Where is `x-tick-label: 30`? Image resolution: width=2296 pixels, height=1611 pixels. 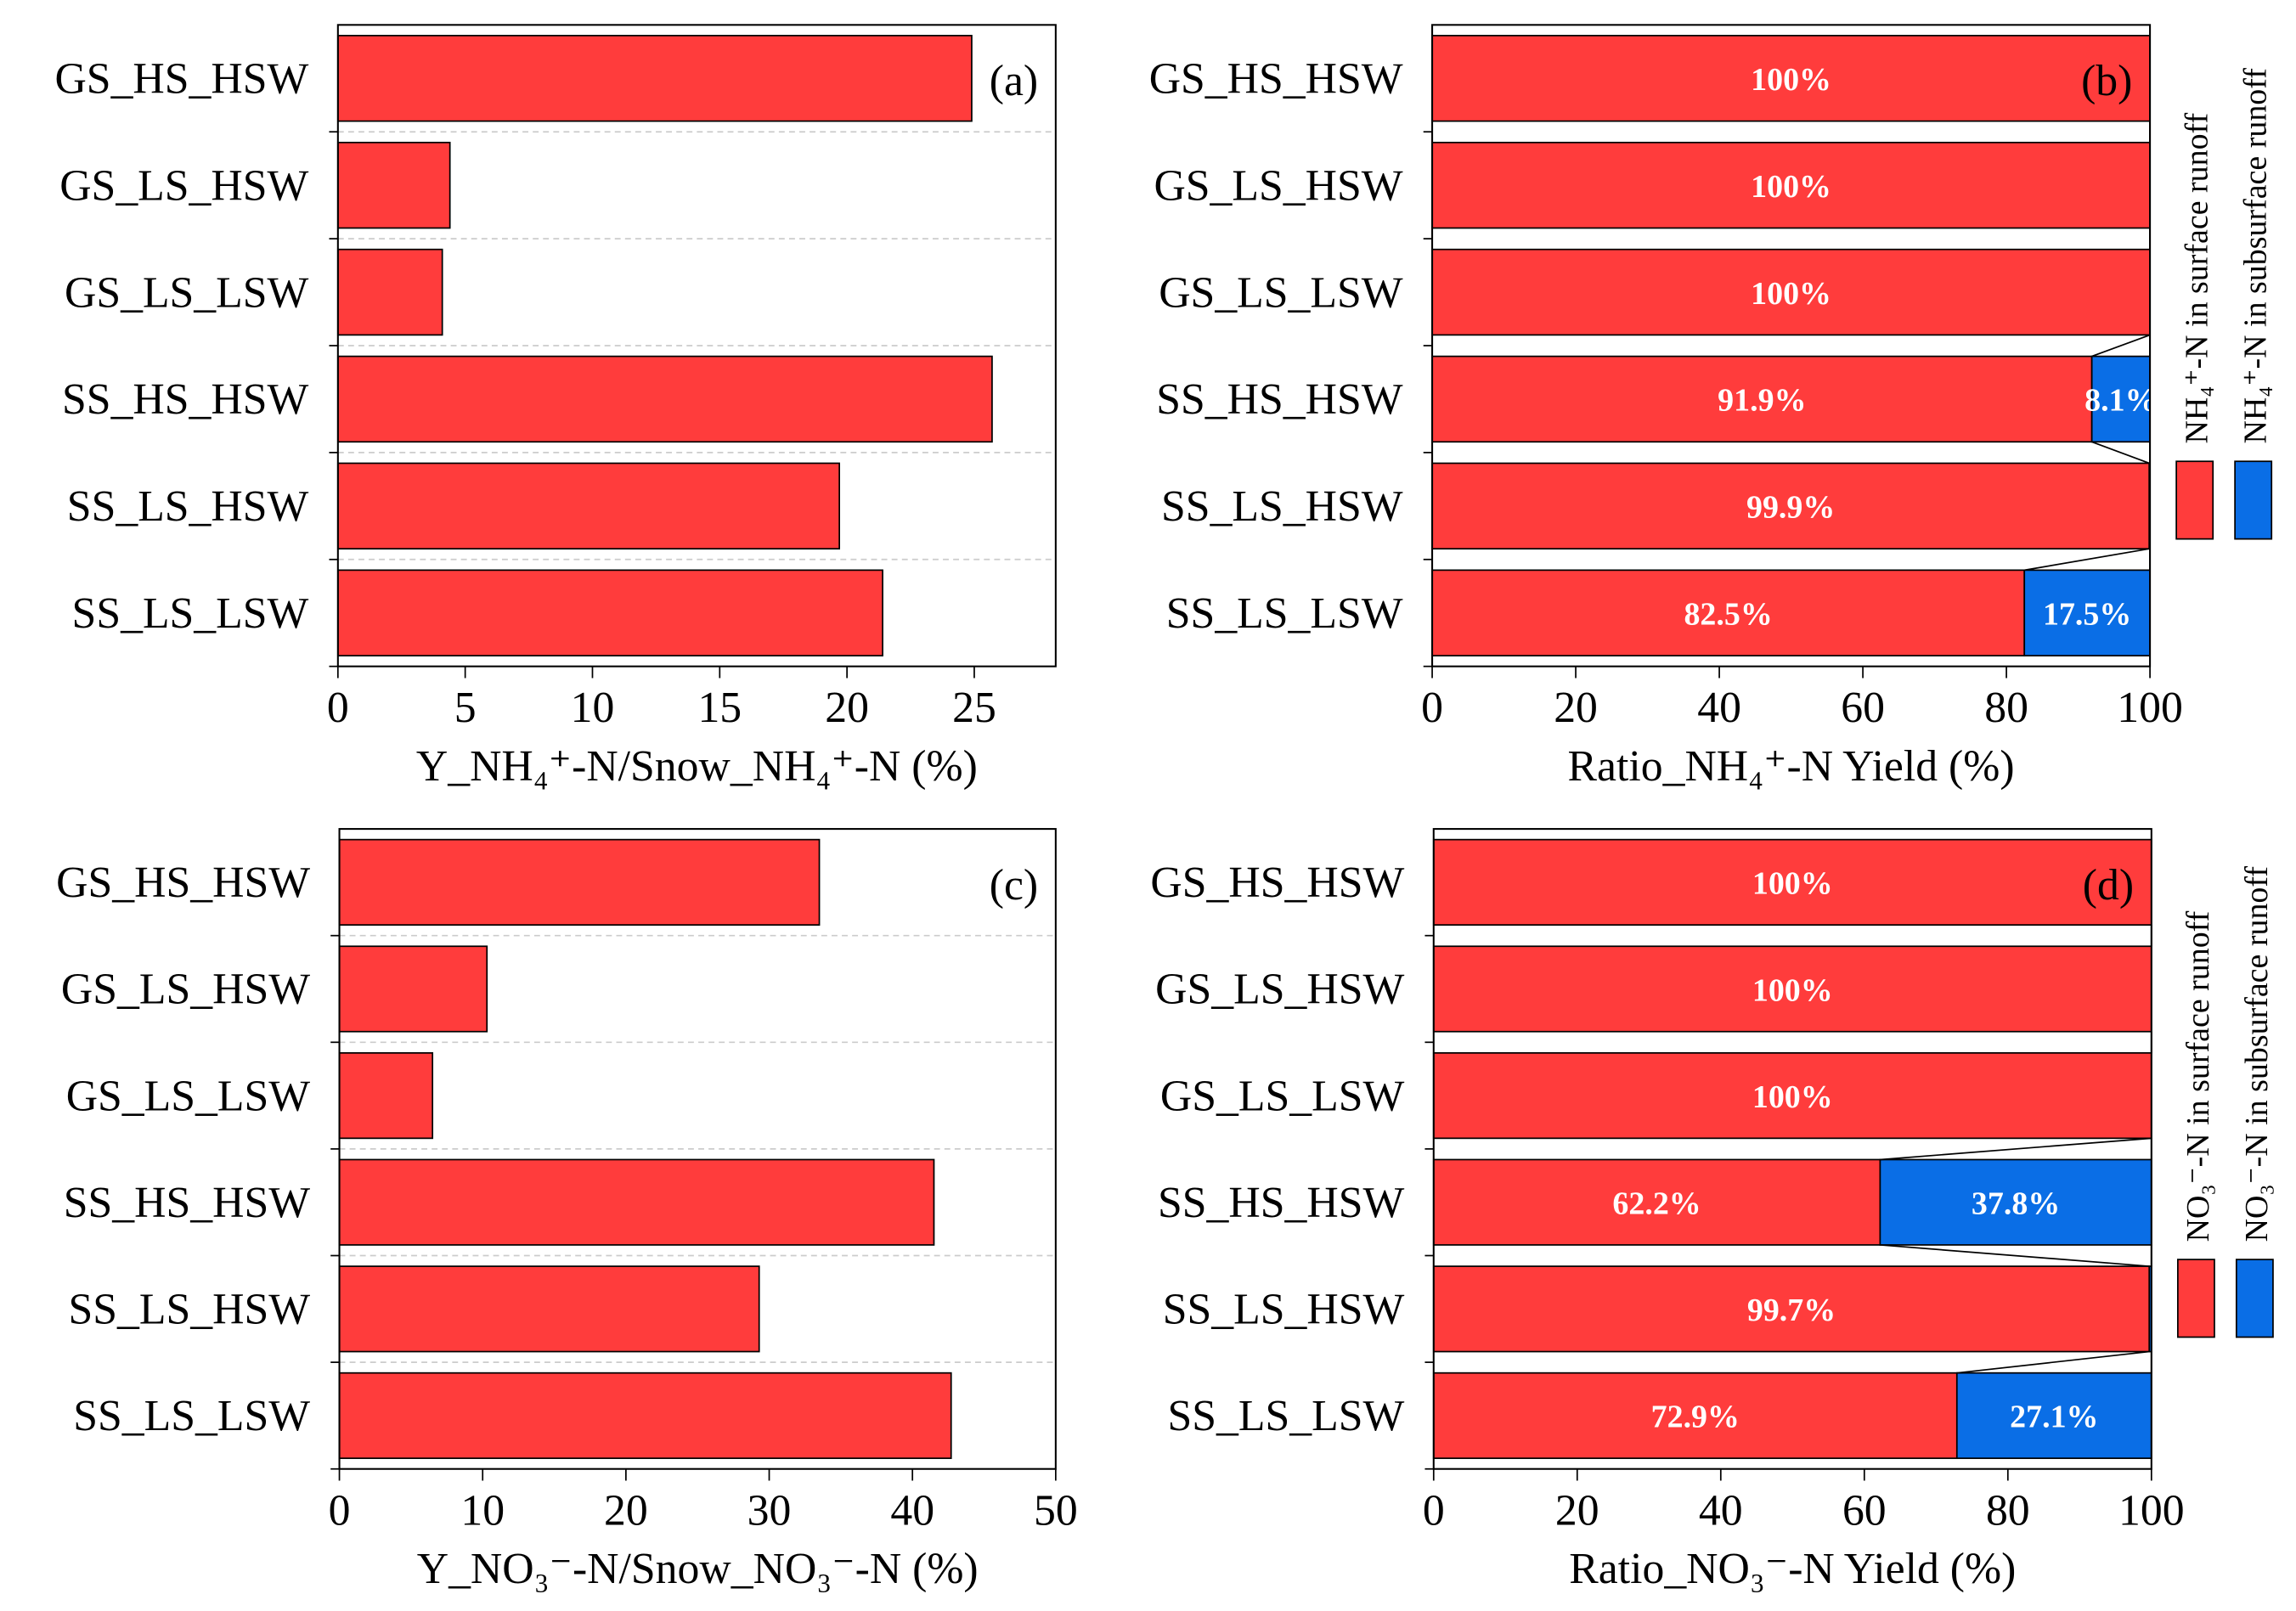 x-tick-label: 30 is located at coordinates (769, 1510).